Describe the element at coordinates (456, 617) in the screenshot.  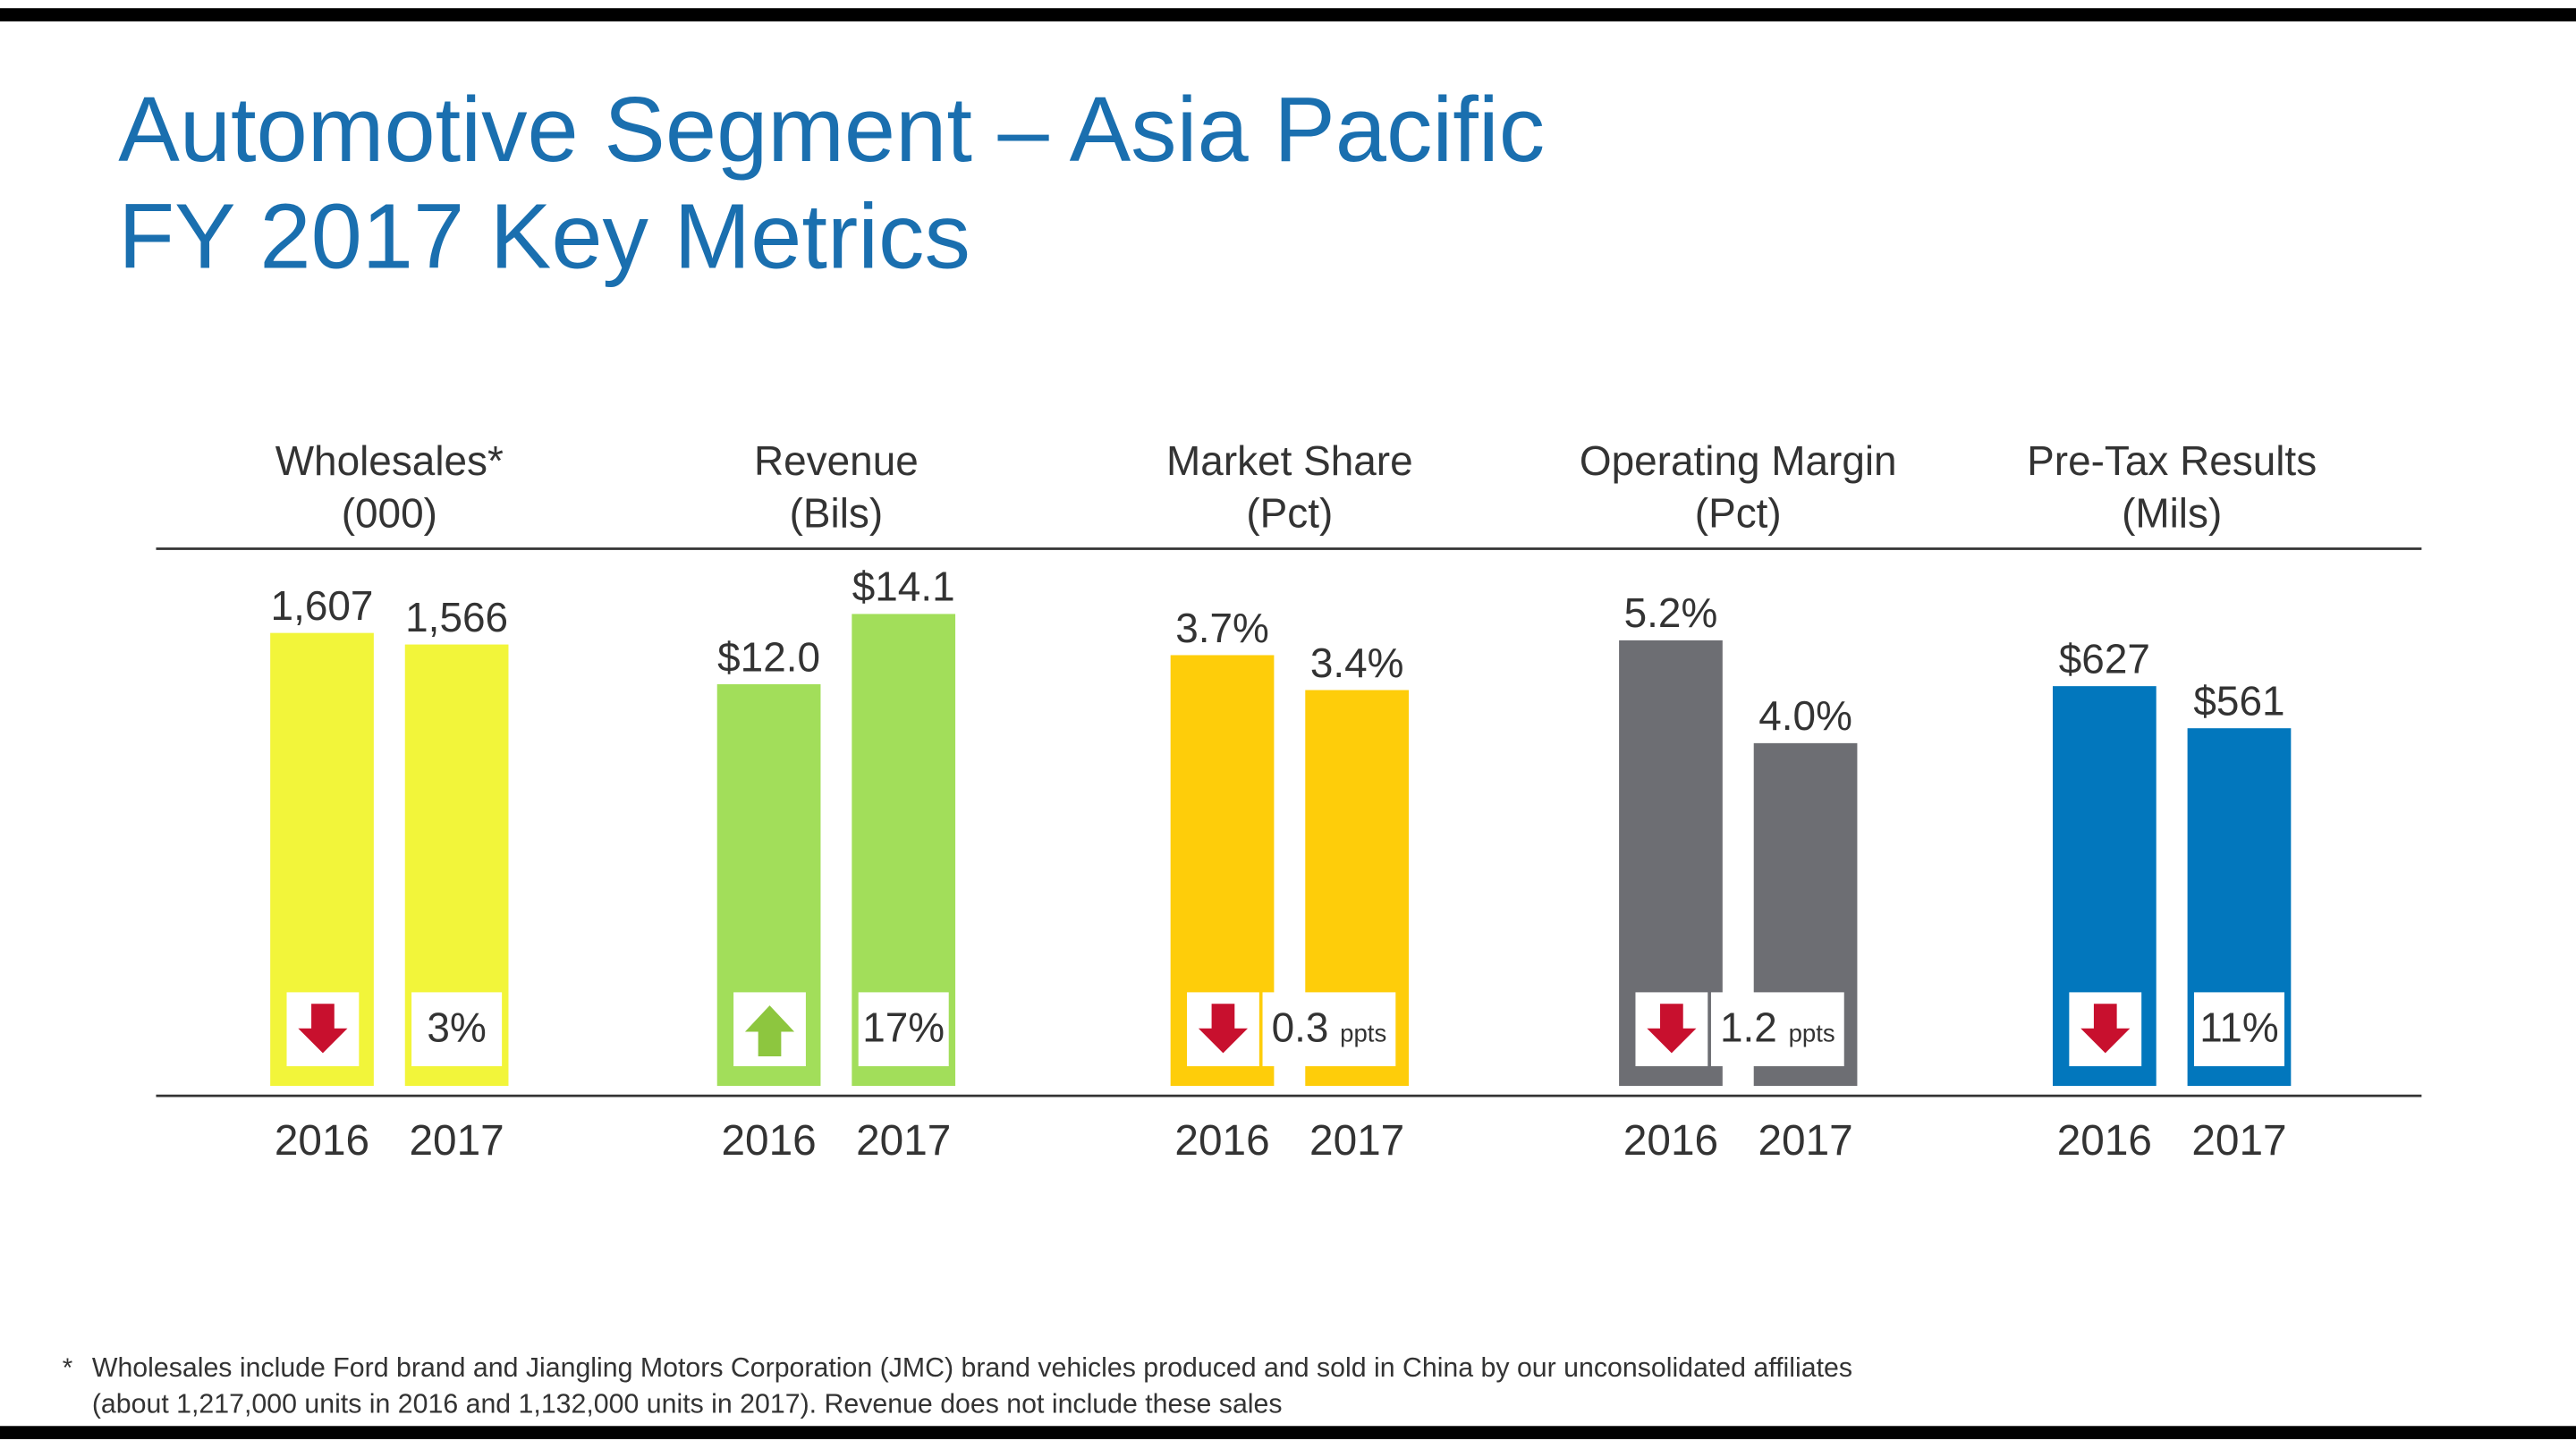
I see `value-label: 1,566` at that location.